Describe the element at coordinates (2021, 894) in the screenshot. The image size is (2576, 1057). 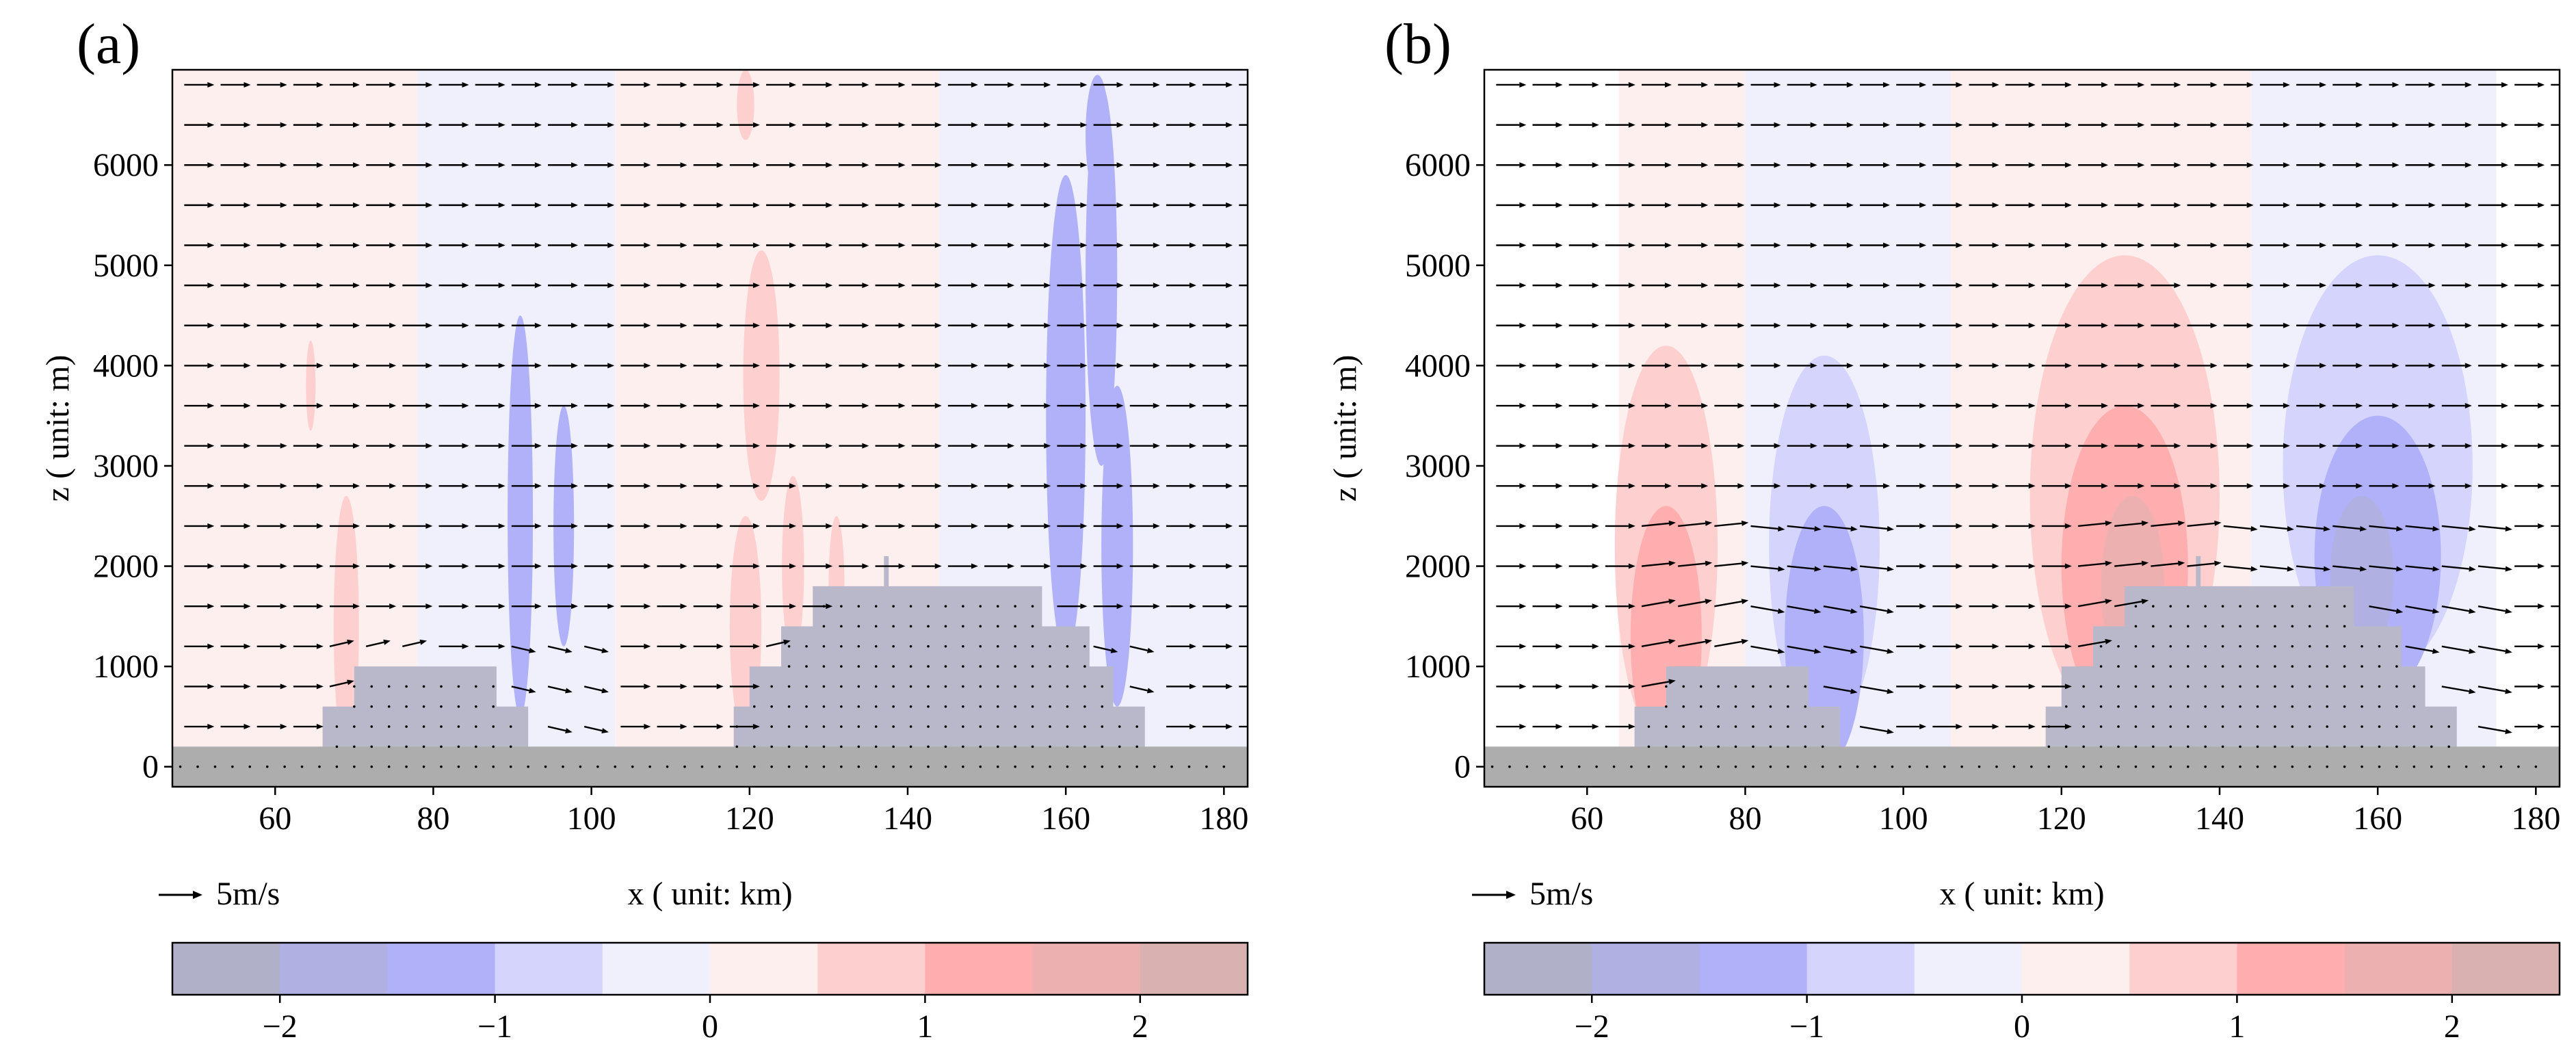
I see `panel-b-xlabel: x ( unit: km)` at that location.